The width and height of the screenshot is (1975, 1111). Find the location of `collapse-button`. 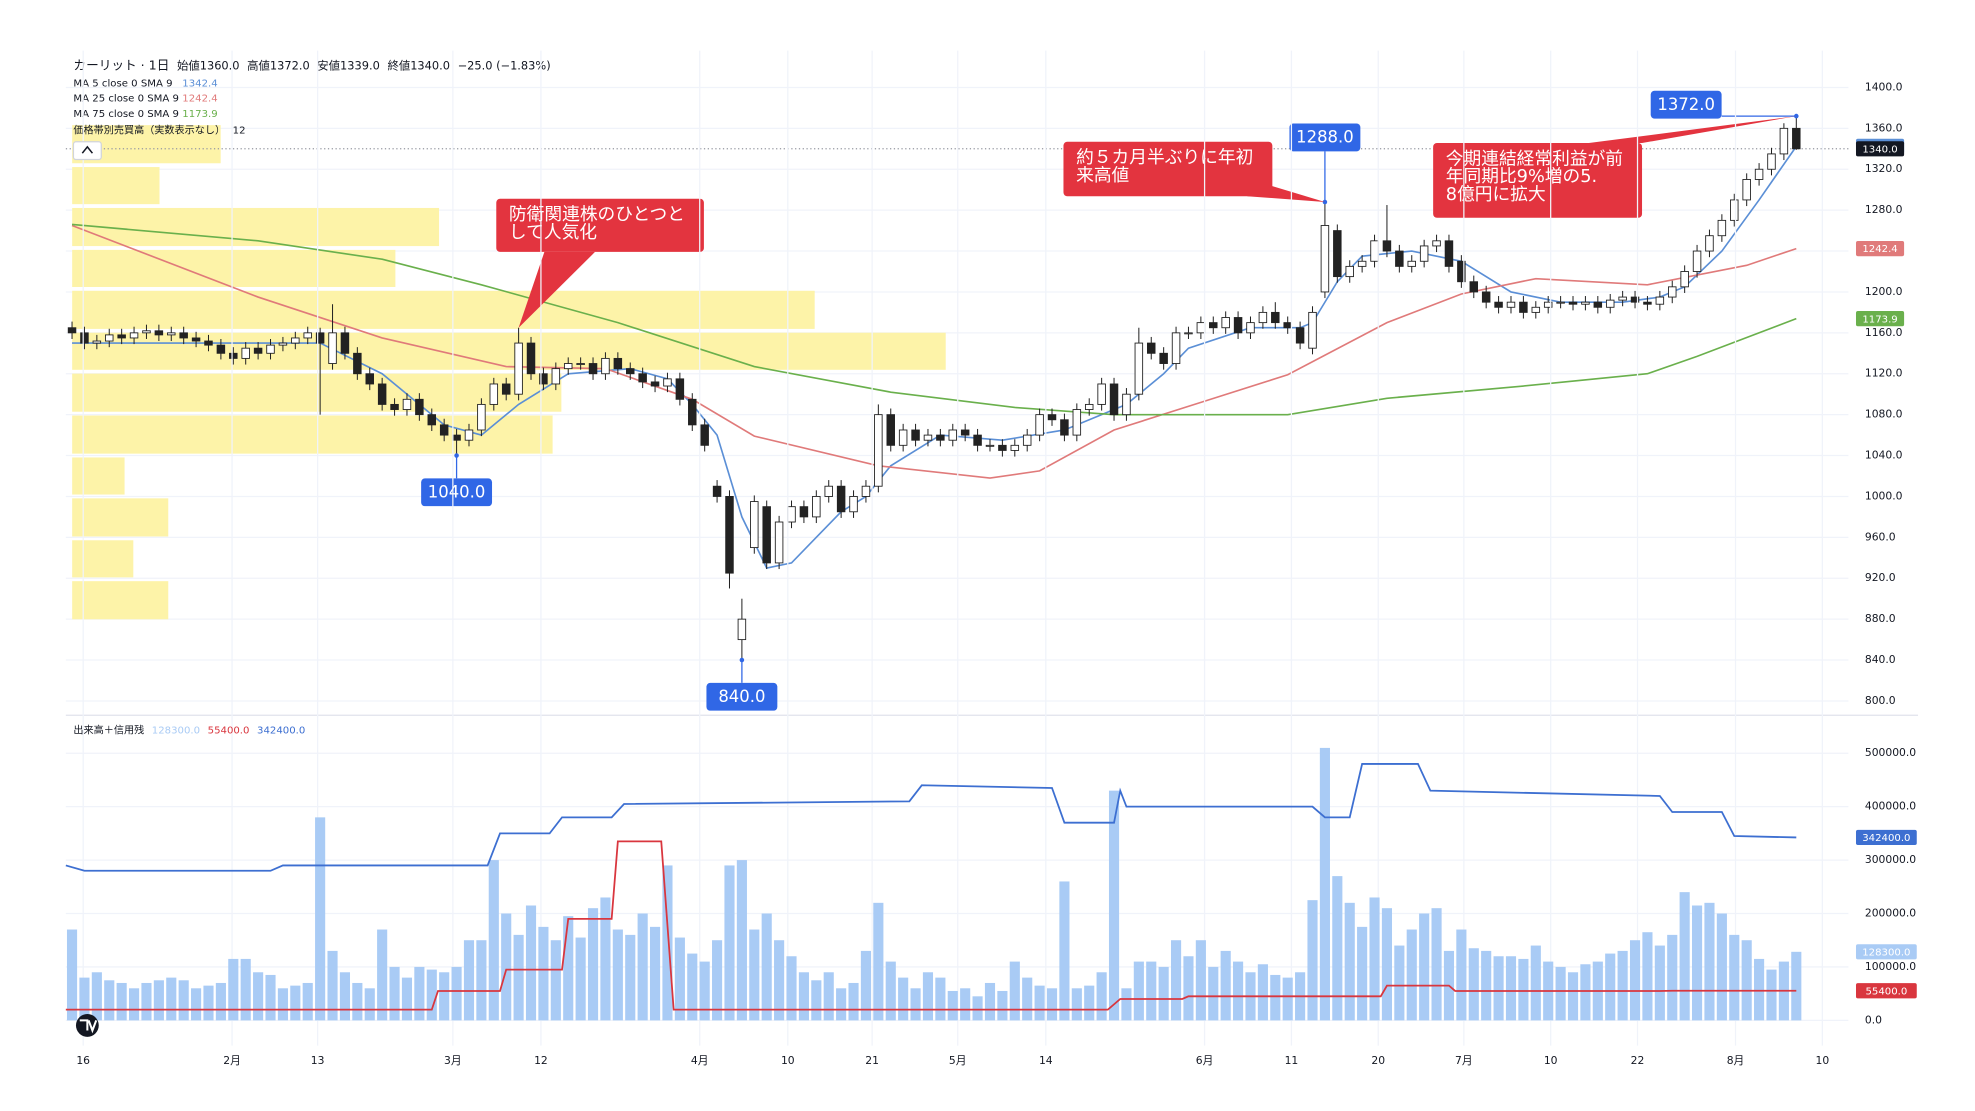

collapse-button is located at coordinates (87, 151).